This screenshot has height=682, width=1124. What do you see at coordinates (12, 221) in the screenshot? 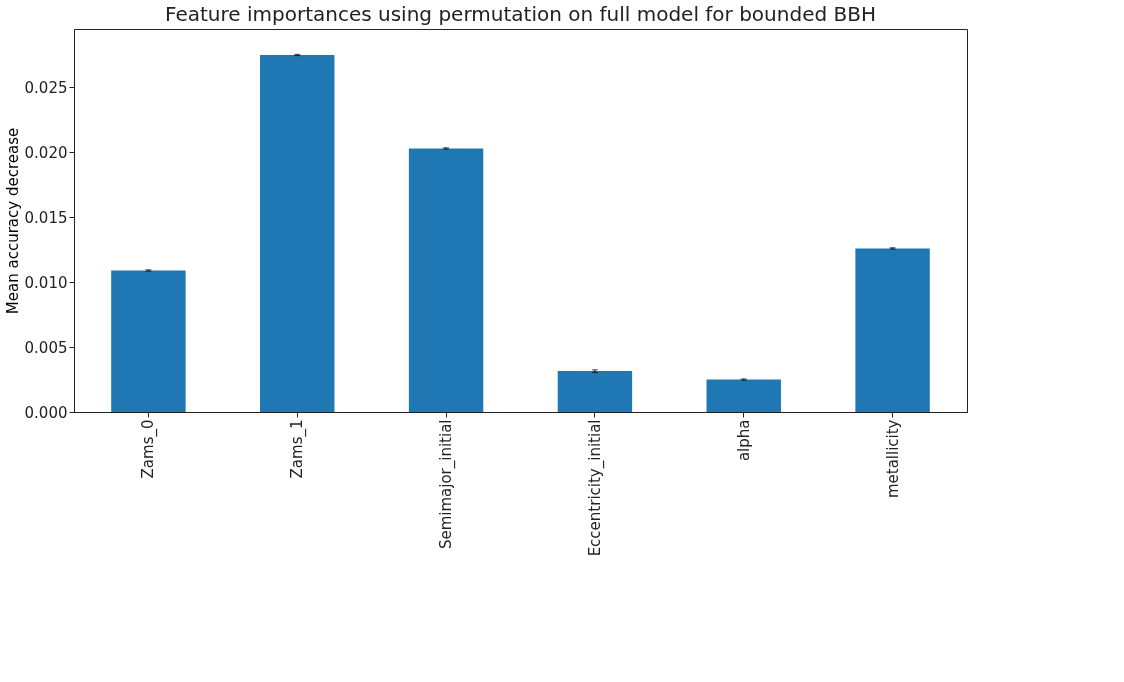
I see `y-axis-title: Mean accuracy decrease` at bounding box center [12, 221].